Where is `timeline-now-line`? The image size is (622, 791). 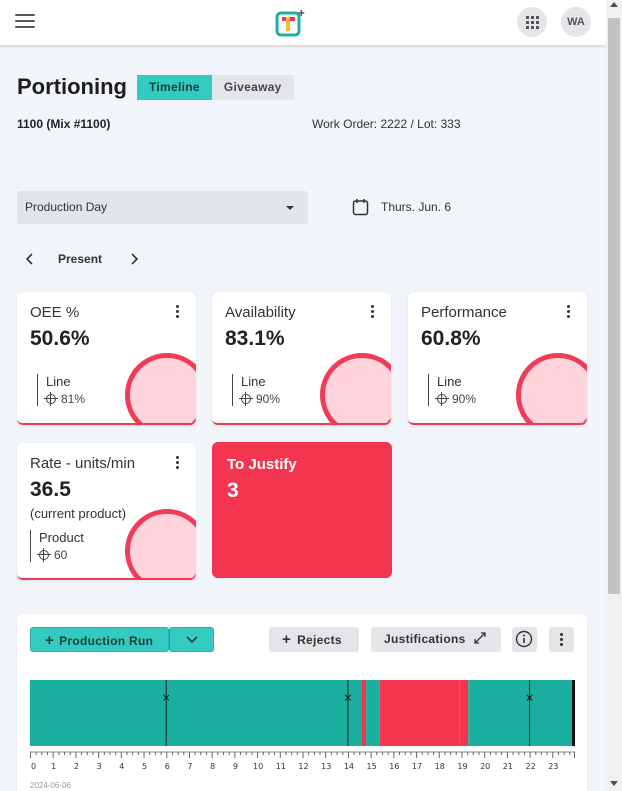 timeline-now-line is located at coordinates (573, 713).